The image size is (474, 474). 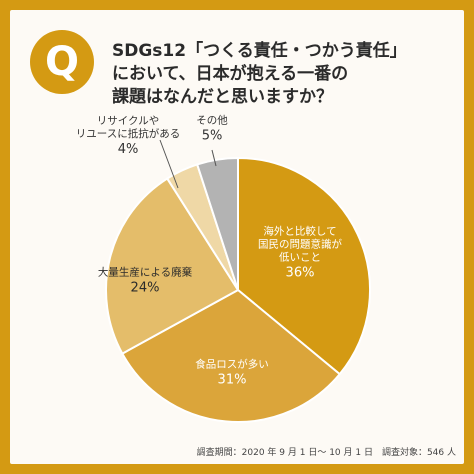 I want to click on slice-label: その他, so click(x=212, y=120).